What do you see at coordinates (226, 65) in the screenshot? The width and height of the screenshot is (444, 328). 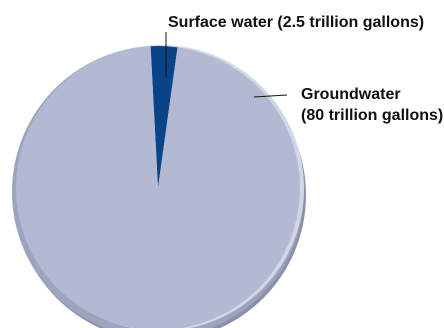 I see `leader-lines` at bounding box center [226, 65].